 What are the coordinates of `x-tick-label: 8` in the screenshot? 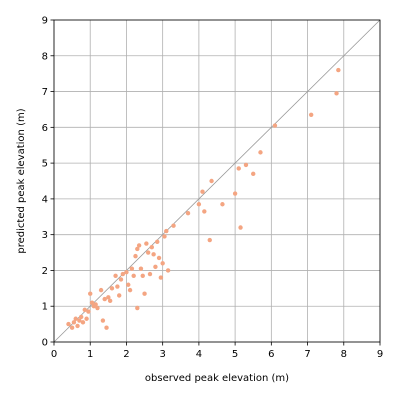 It's located at (344, 354).